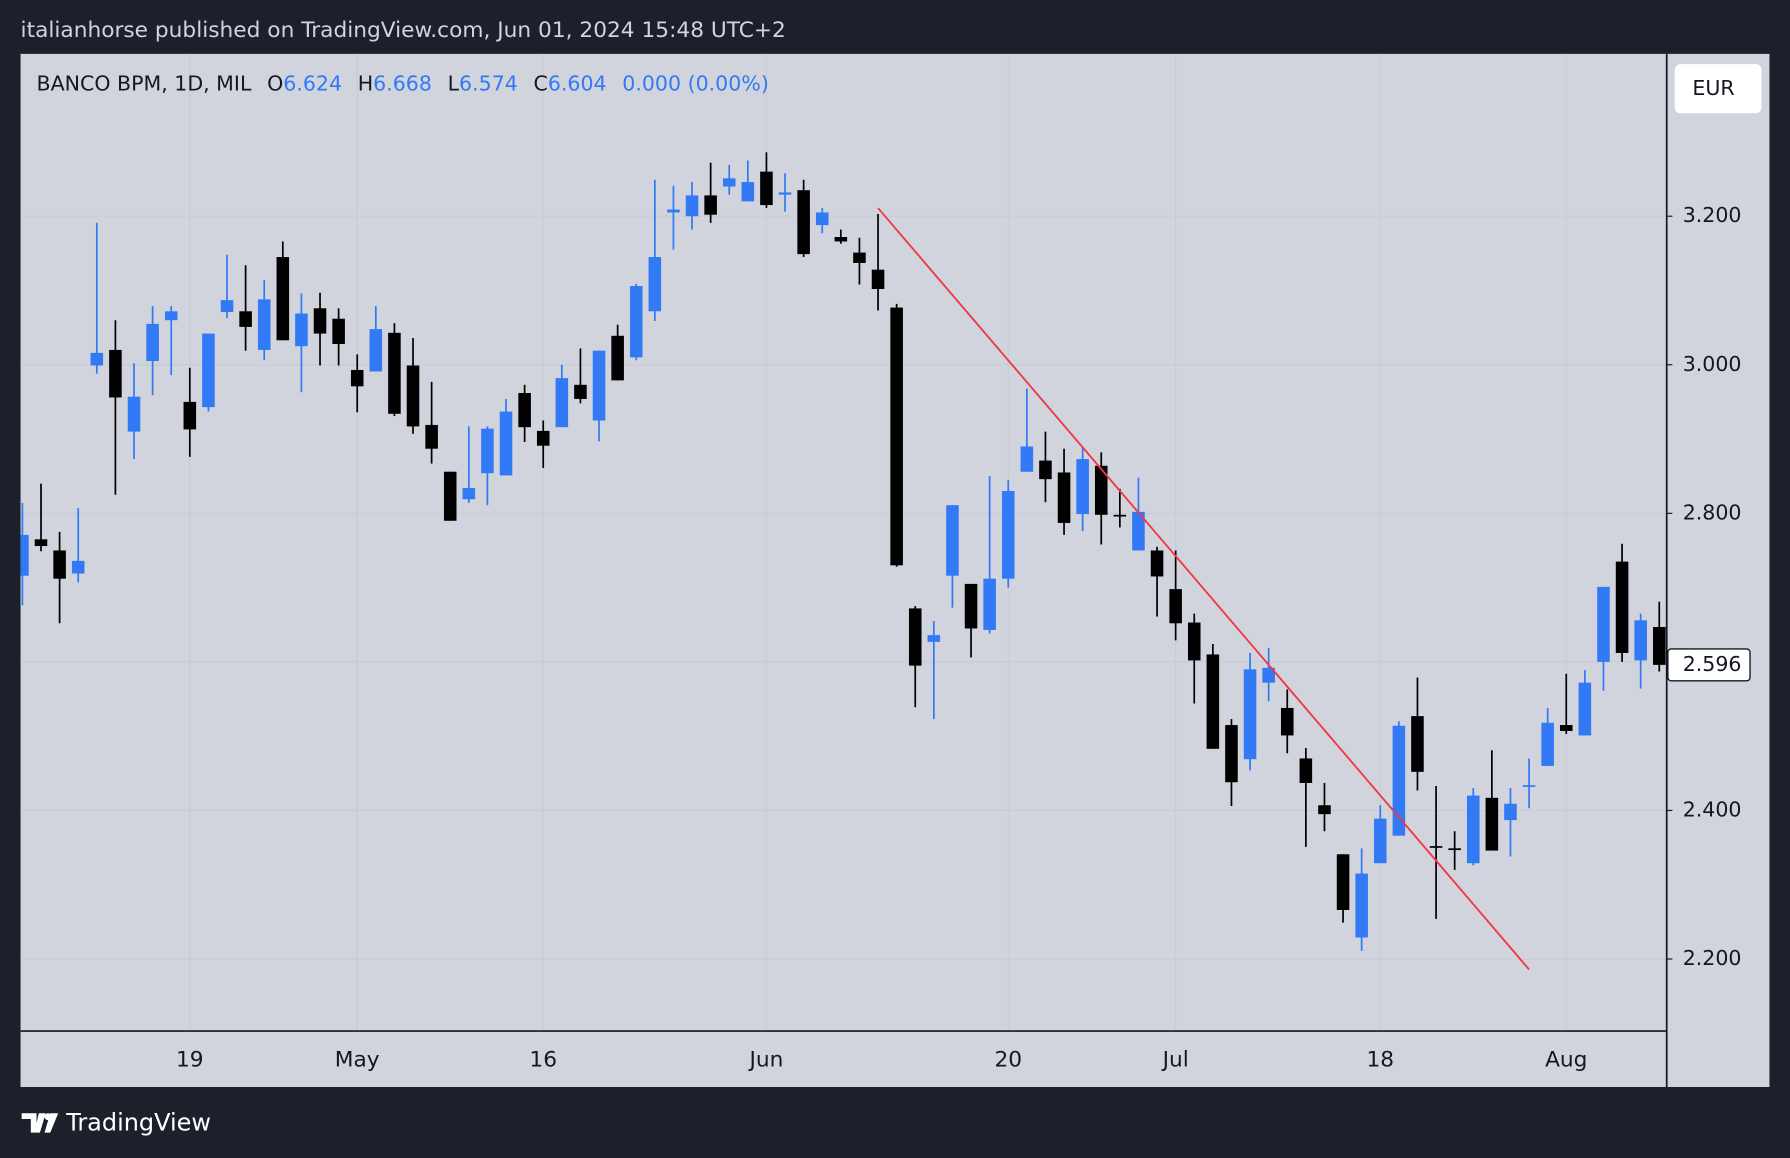 Image resolution: width=1790 pixels, height=1158 pixels. I want to click on currency-button, so click(1718, 89).